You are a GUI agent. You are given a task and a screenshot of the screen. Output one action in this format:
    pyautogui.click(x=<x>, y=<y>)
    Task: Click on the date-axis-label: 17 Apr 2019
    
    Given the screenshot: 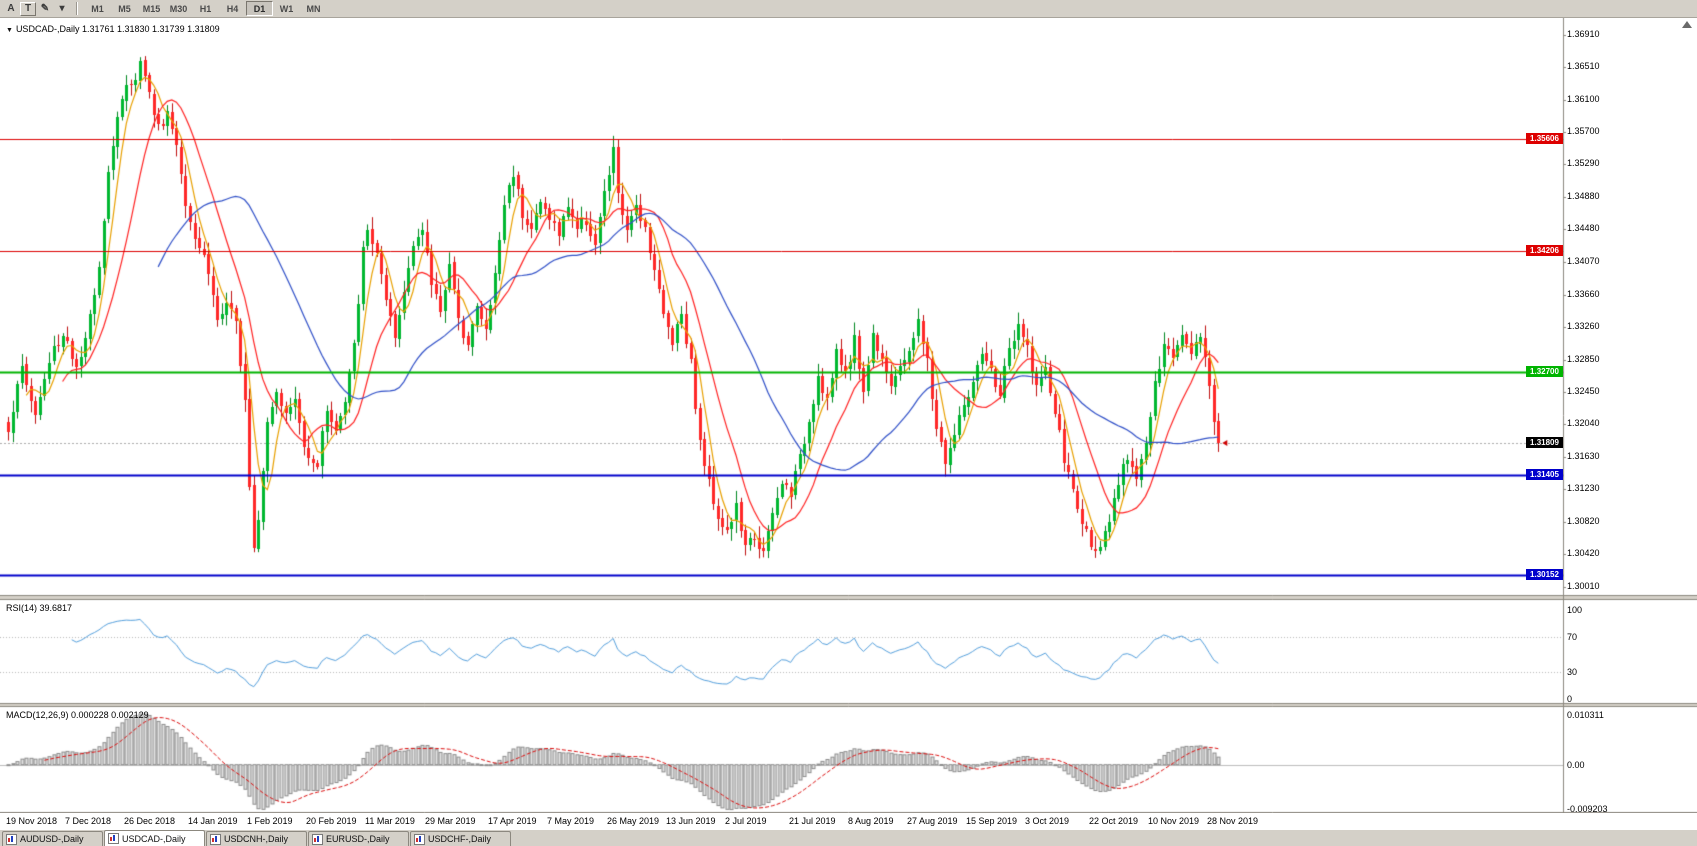 What is the action you would take?
    pyautogui.click(x=512, y=821)
    